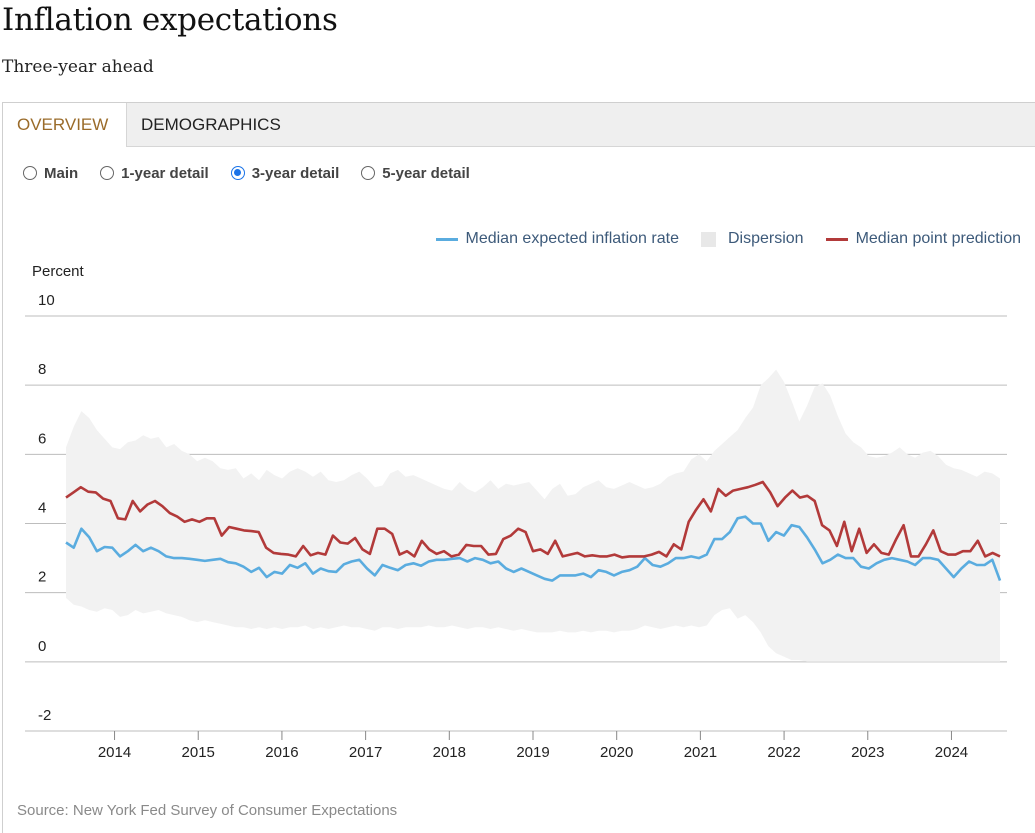 This screenshot has width=1035, height=833. What do you see at coordinates (42, 438) in the screenshot?
I see `y-tick-label-6: 6` at bounding box center [42, 438].